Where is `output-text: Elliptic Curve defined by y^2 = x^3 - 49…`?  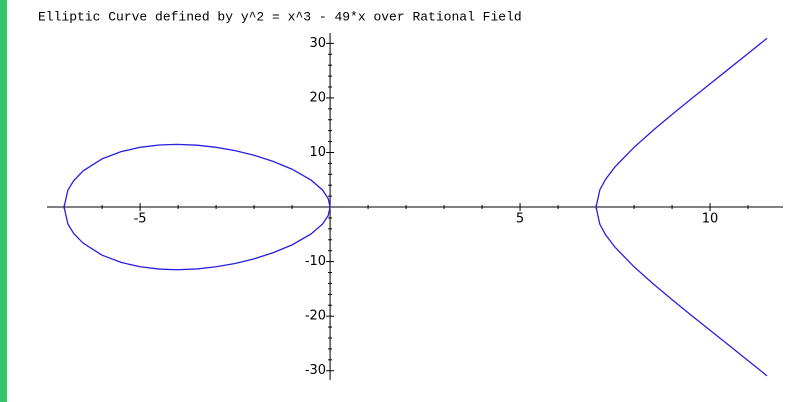 output-text: Elliptic Curve defined by y^2 = x^3 - 49… is located at coordinates (280, 16).